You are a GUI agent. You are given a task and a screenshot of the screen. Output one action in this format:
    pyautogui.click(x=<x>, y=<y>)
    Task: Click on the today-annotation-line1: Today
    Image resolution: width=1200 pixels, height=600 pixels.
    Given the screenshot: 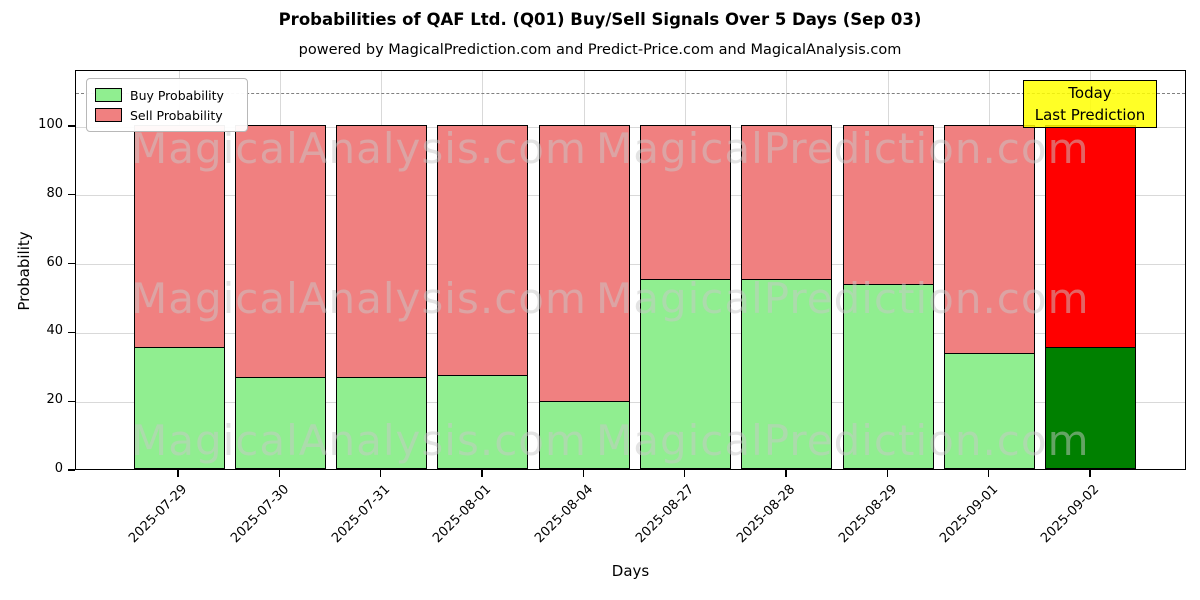 What is the action you would take?
    pyautogui.click(x=1090, y=93)
    